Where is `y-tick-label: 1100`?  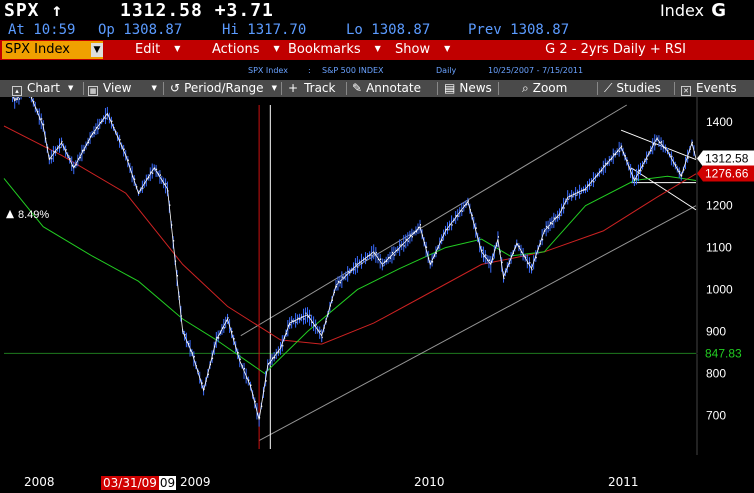 y-tick-label: 1100 is located at coordinates (719, 248).